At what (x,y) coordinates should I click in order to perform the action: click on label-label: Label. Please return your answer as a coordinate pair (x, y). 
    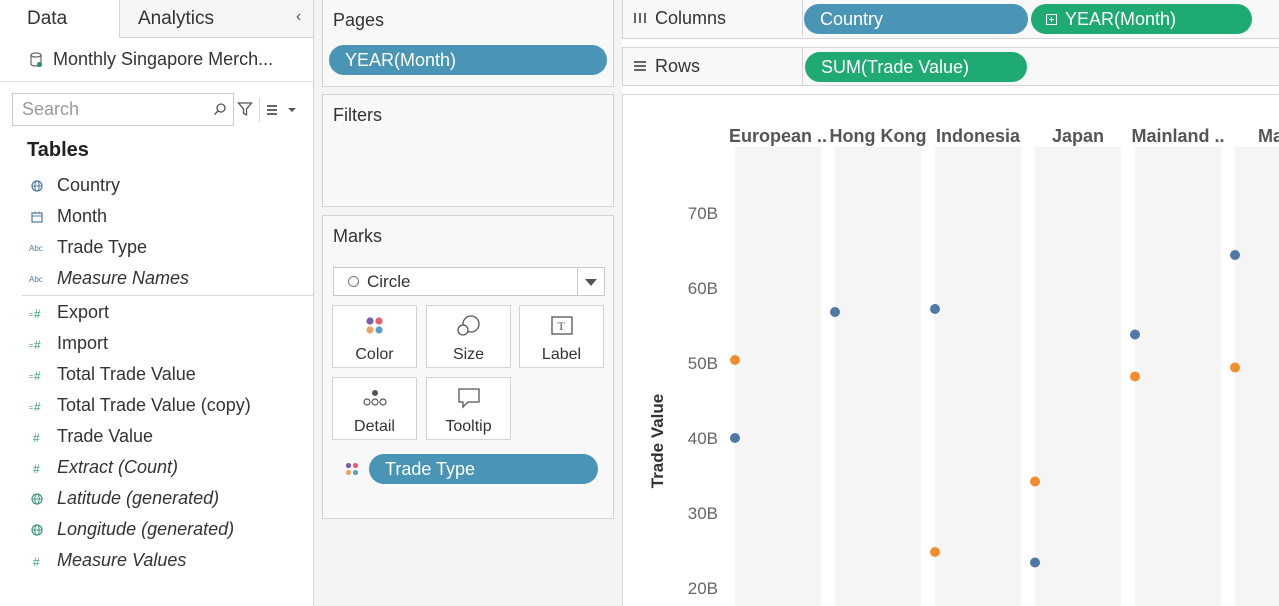
    Looking at the image, I should click on (561, 354).